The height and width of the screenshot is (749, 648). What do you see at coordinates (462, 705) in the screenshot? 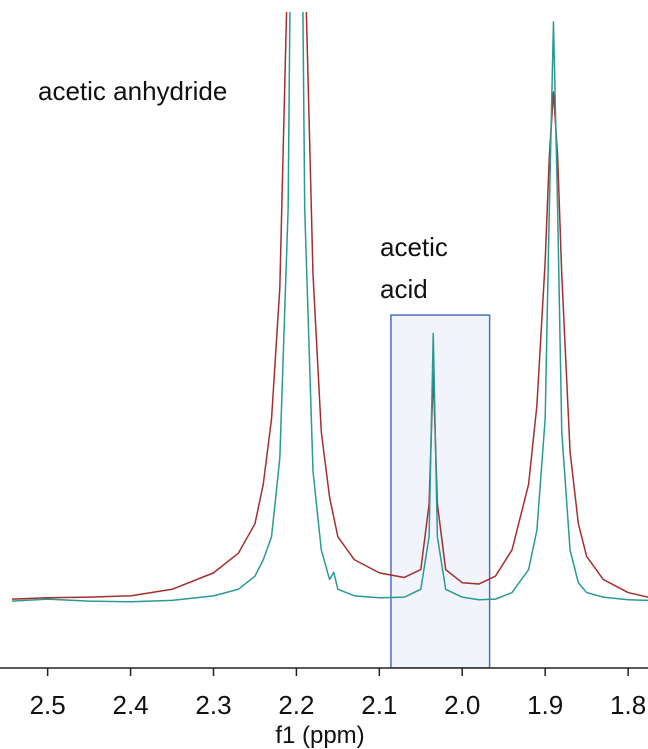
I see `x-tick-label: 2.0` at bounding box center [462, 705].